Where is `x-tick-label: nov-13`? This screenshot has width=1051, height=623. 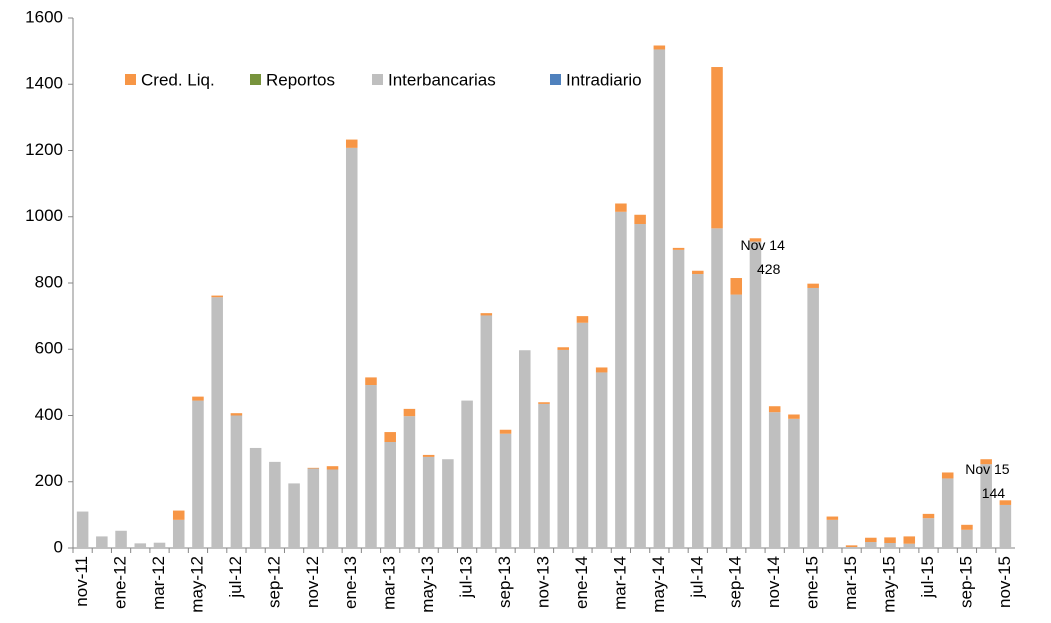 x-tick-label: nov-13 is located at coordinates (542, 582).